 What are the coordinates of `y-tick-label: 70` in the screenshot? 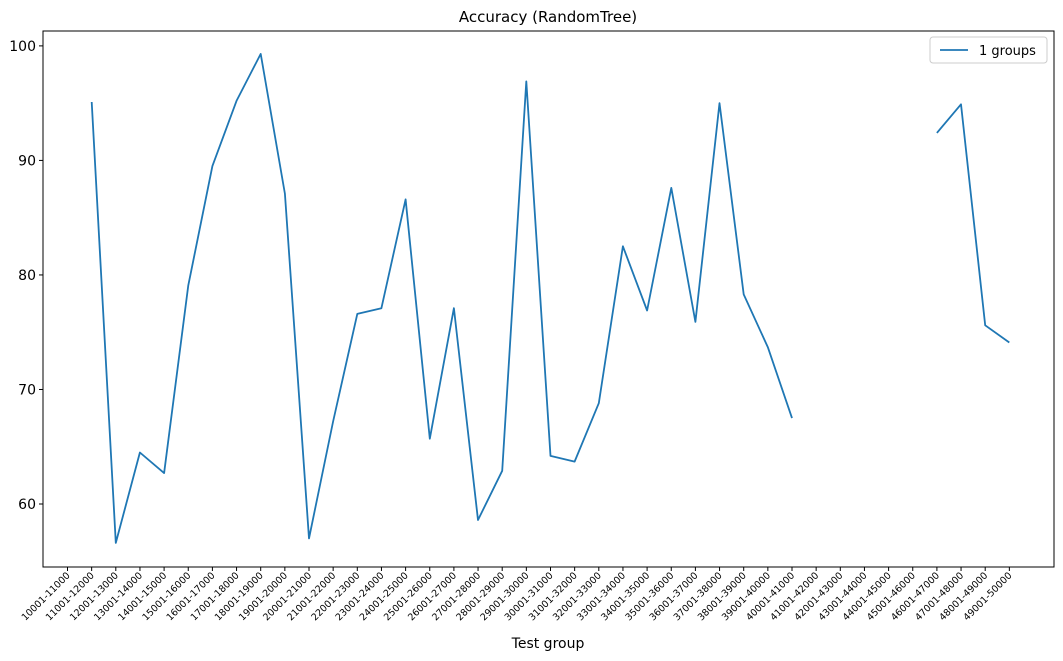 It's located at (27, 390).